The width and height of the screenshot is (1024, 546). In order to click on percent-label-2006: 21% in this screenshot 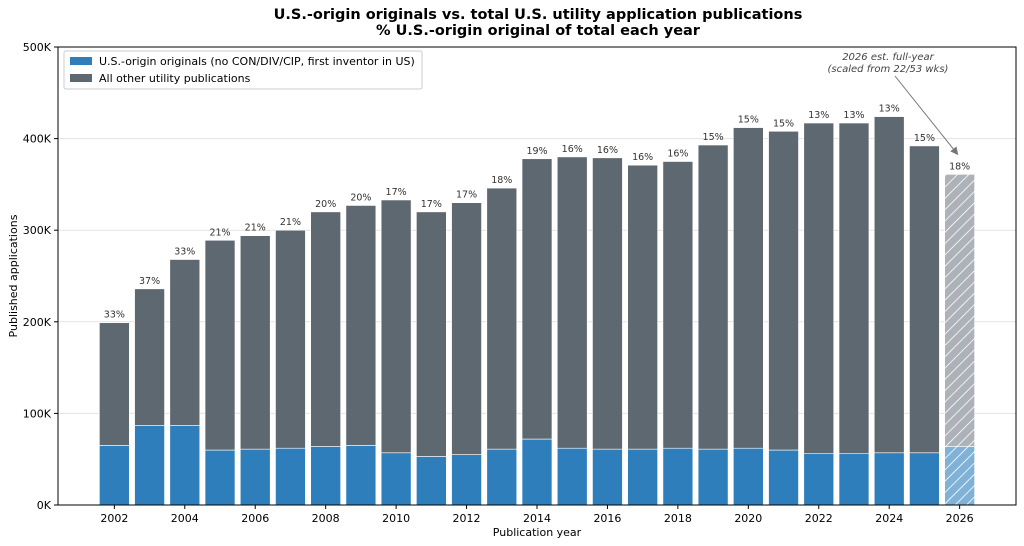, I will do `click(255, 228)`.